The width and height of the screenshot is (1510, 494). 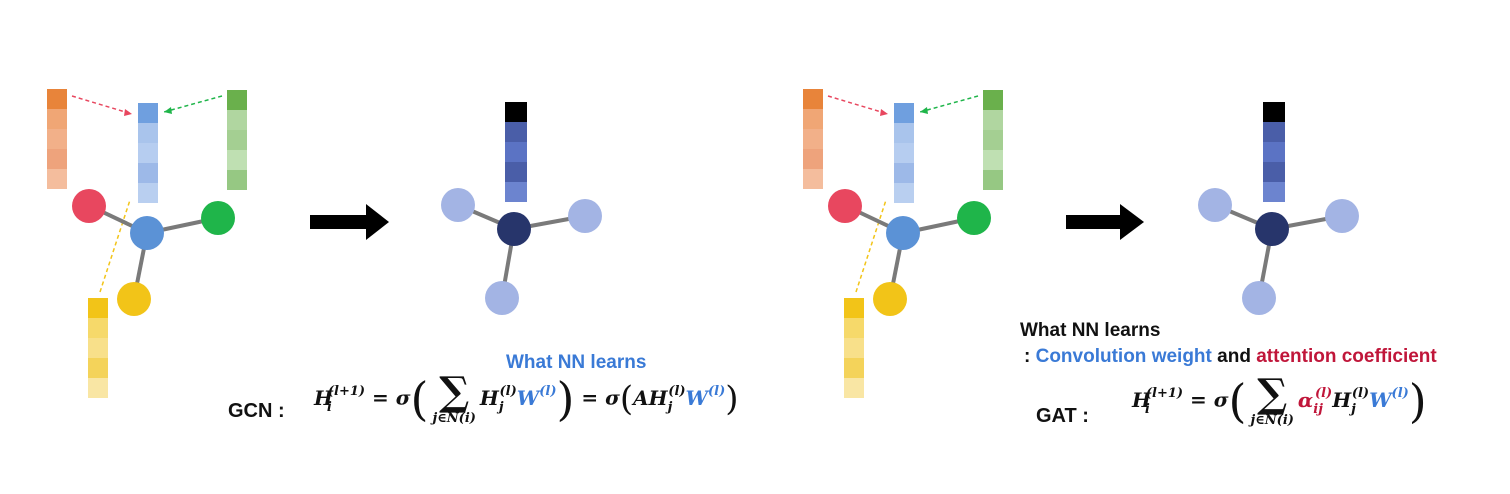 I want to click on yellow-message-arrow, so click(x=115, y=246).